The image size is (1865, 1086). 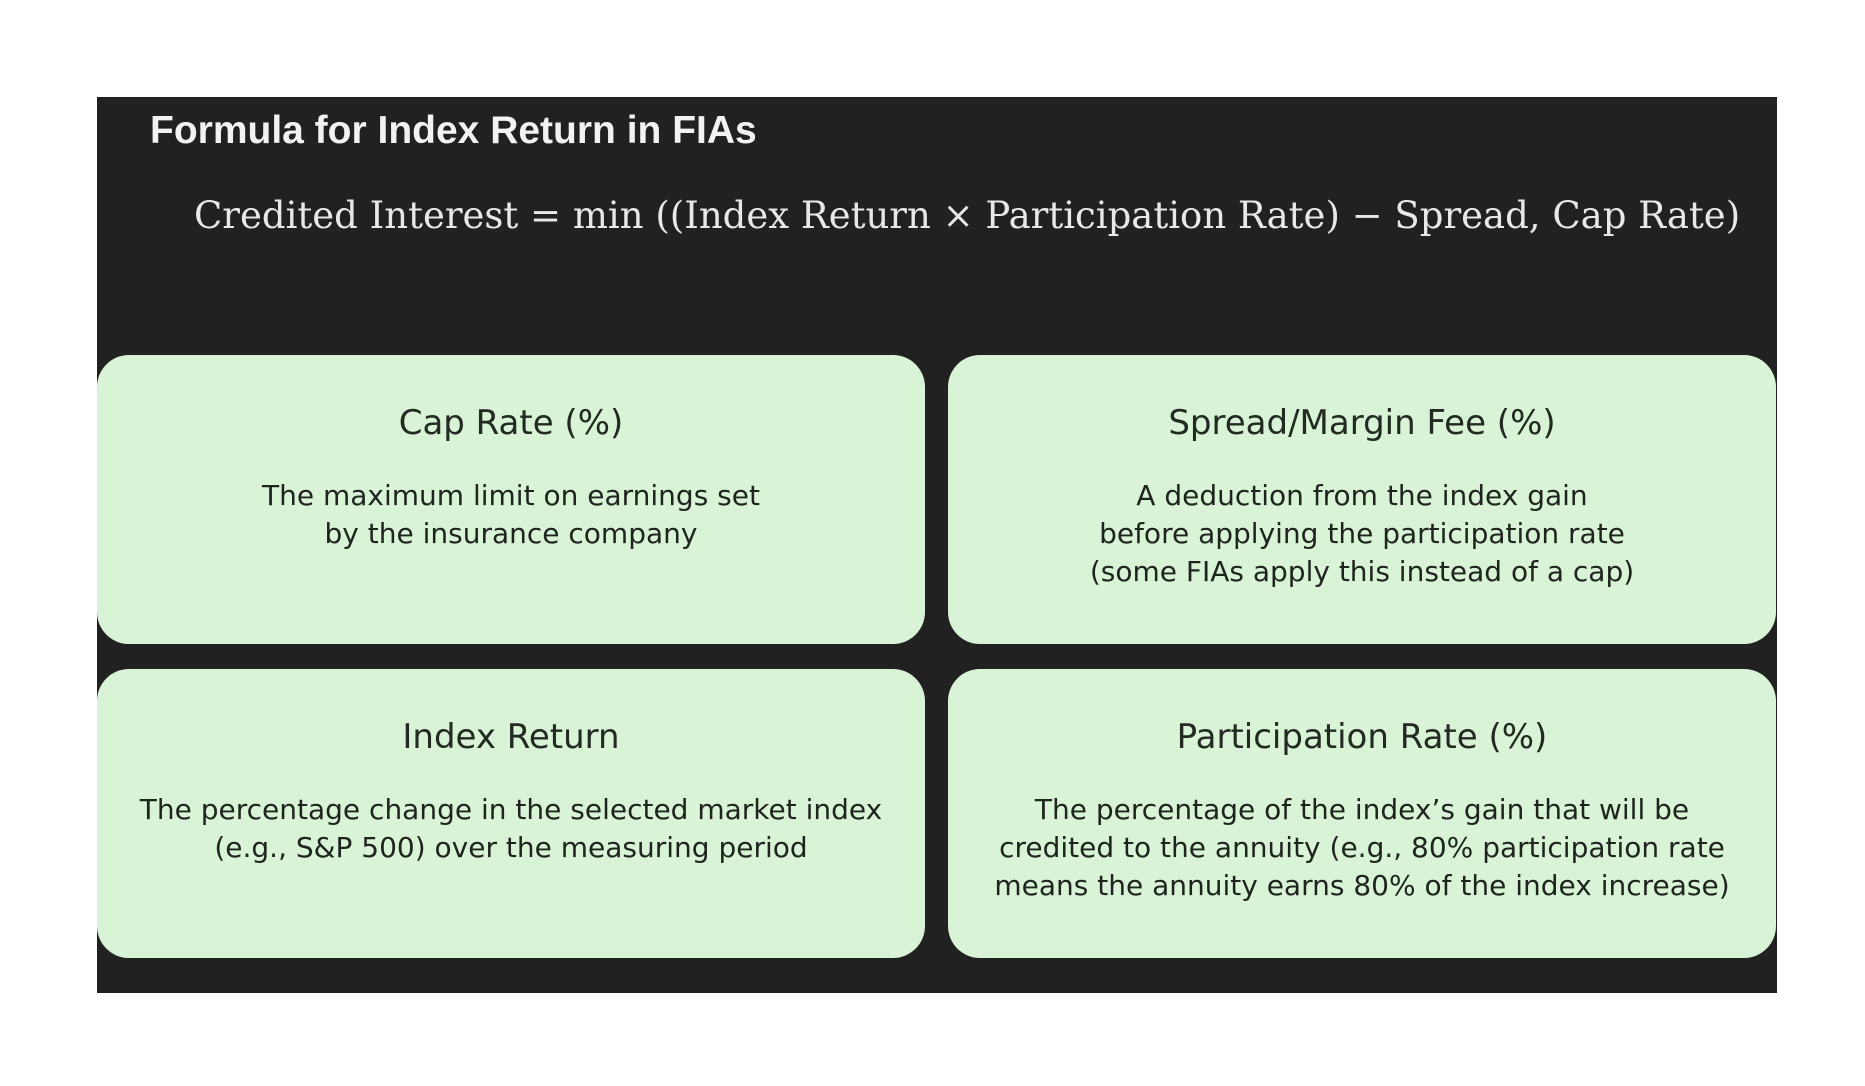 I want to click on formula-close-inner-paren: ), so click(x=1332, y=215).